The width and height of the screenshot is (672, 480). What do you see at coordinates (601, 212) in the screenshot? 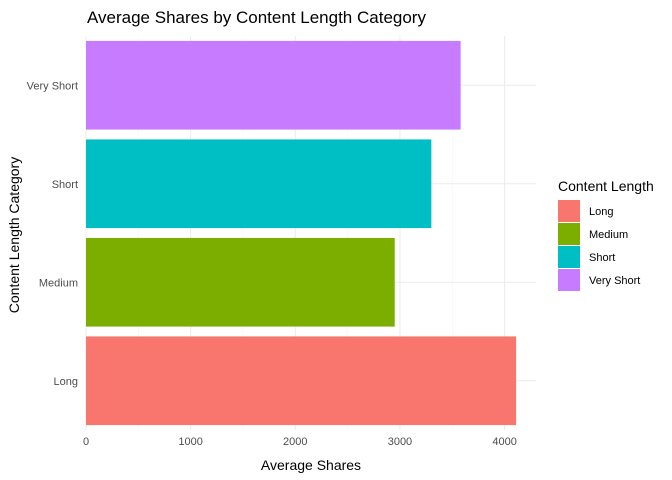
I see `legend-label: Long` at bounding box center [601, 212].